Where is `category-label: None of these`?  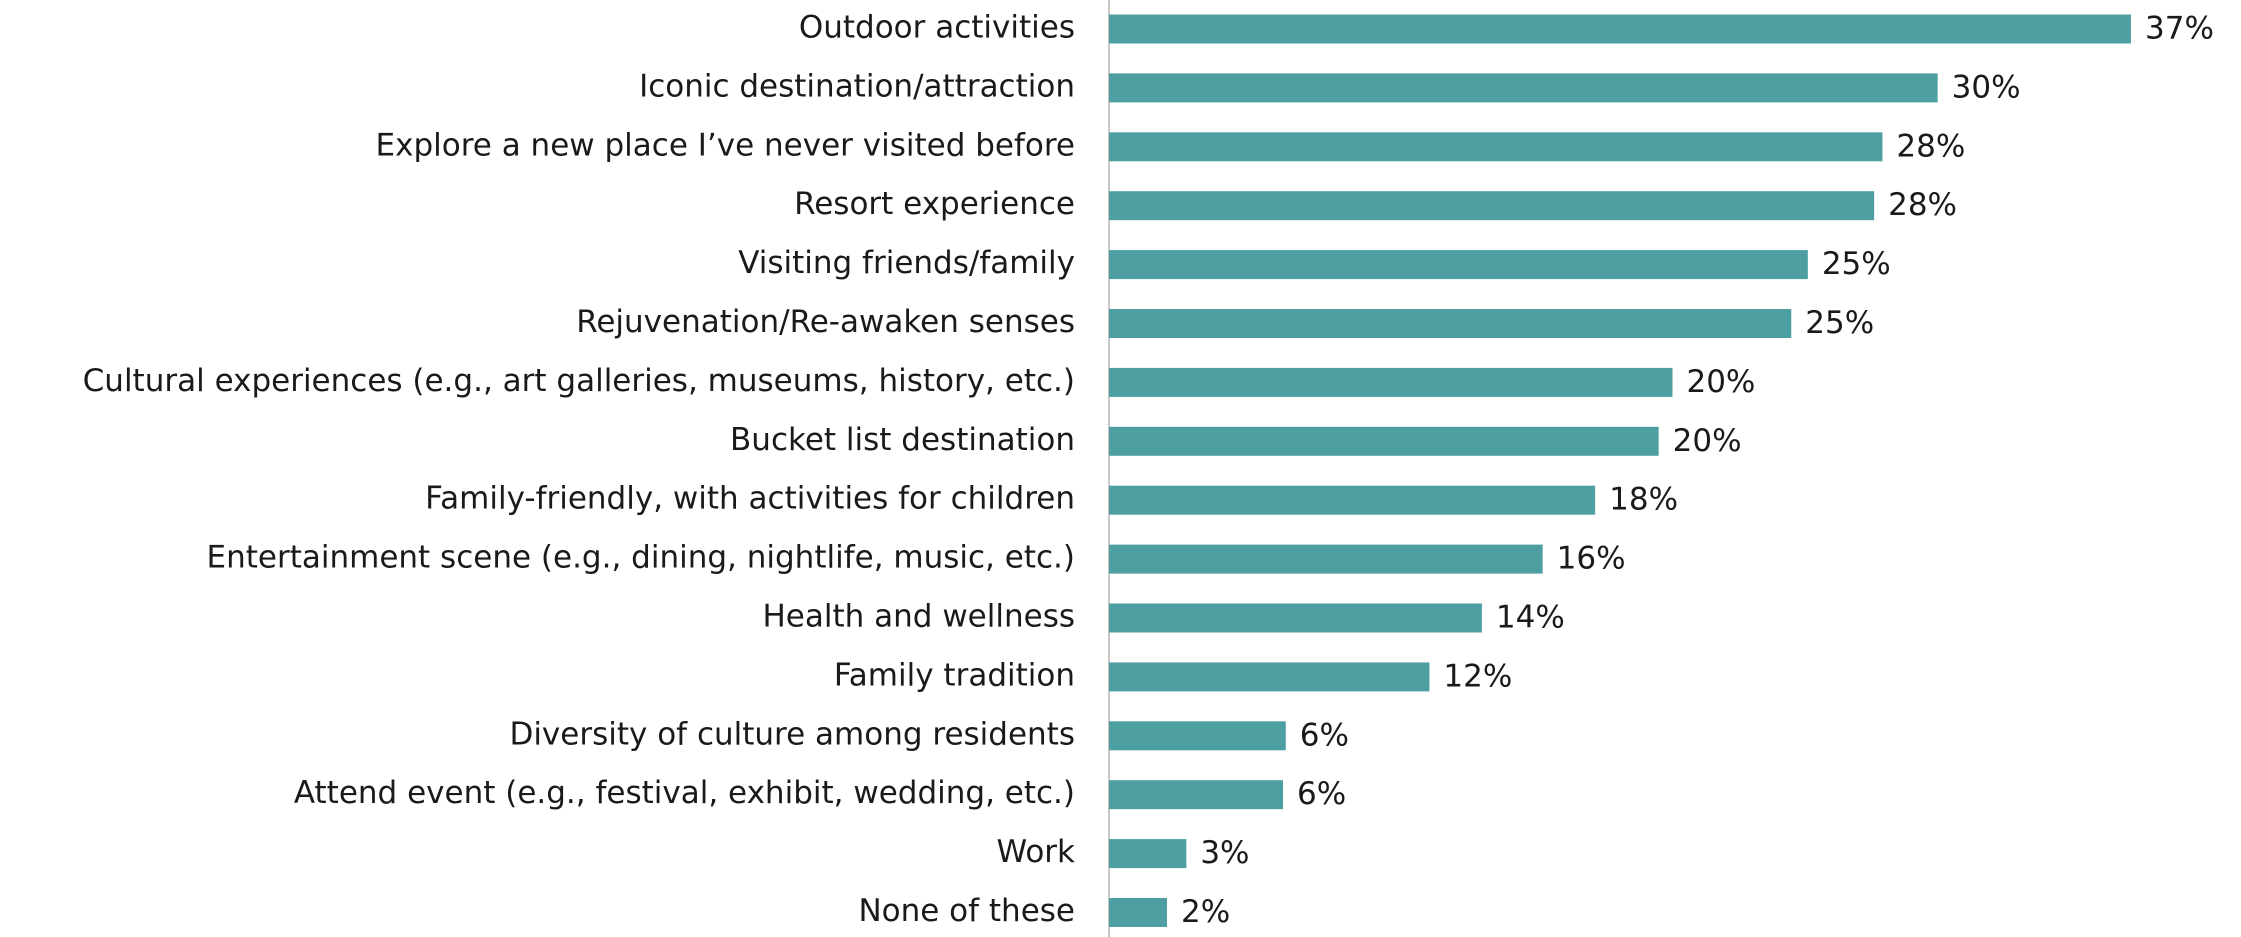
category-label: None of these is located at coordinates (966, 911).